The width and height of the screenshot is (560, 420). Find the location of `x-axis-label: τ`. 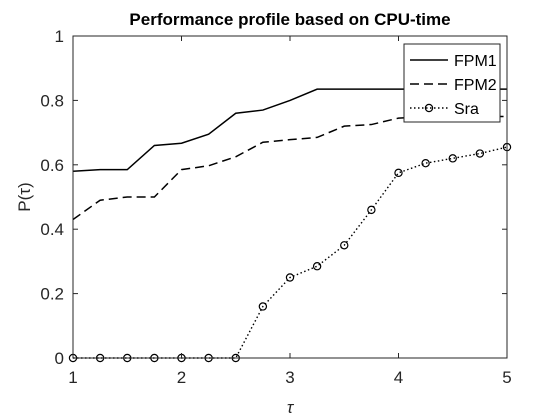

x-axis-label: τ is located at coordinates (291, 407).